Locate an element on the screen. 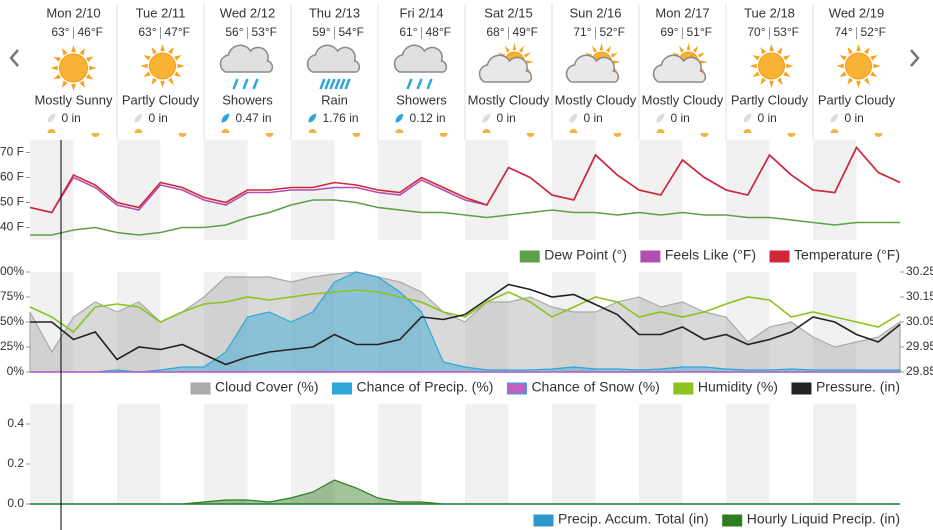 The height and width of the screenshot is (530, 933). y-tick-label: 100% is located at coordinates (12, 271).